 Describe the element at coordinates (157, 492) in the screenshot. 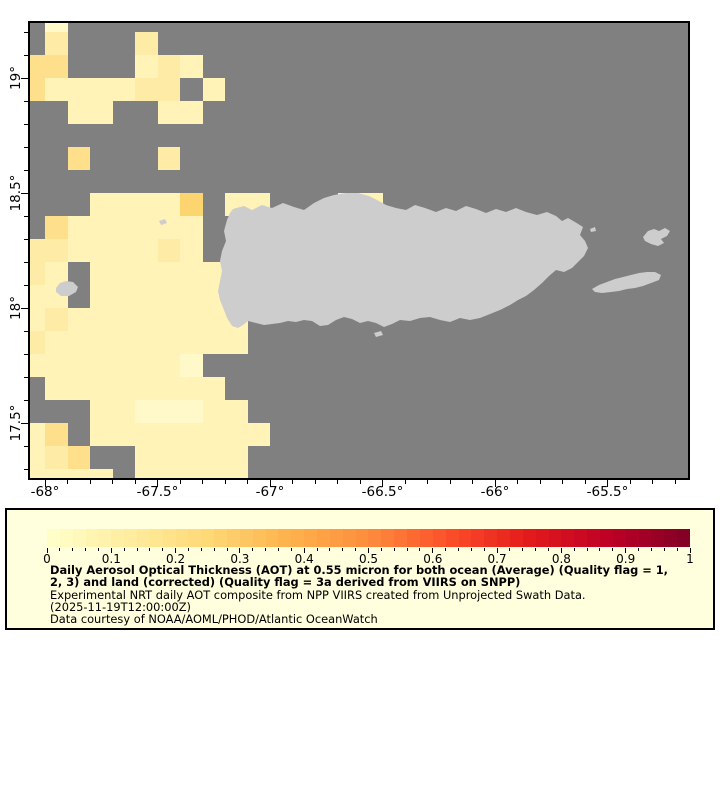

I see `x-tick-label: -67.5°` at that location.